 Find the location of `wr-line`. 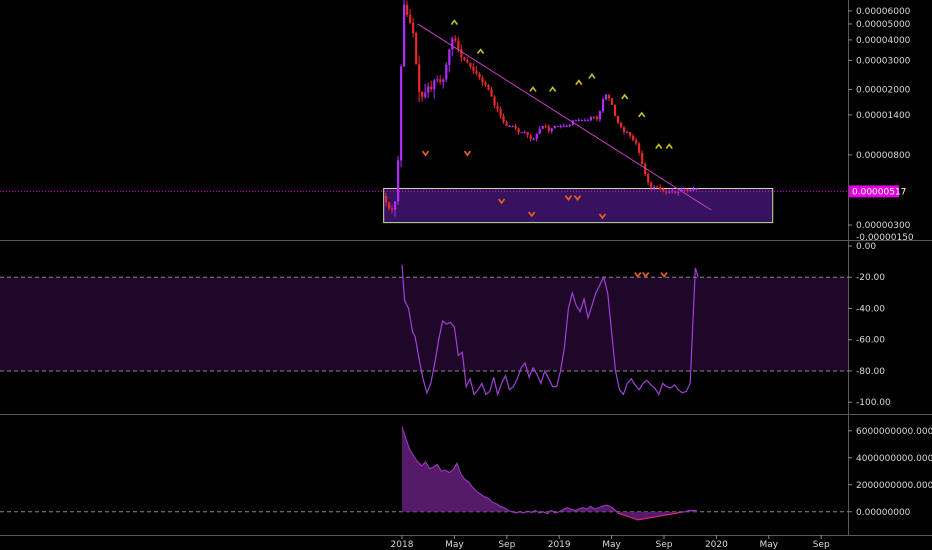

wr-line is located at coordinates (550, 330).